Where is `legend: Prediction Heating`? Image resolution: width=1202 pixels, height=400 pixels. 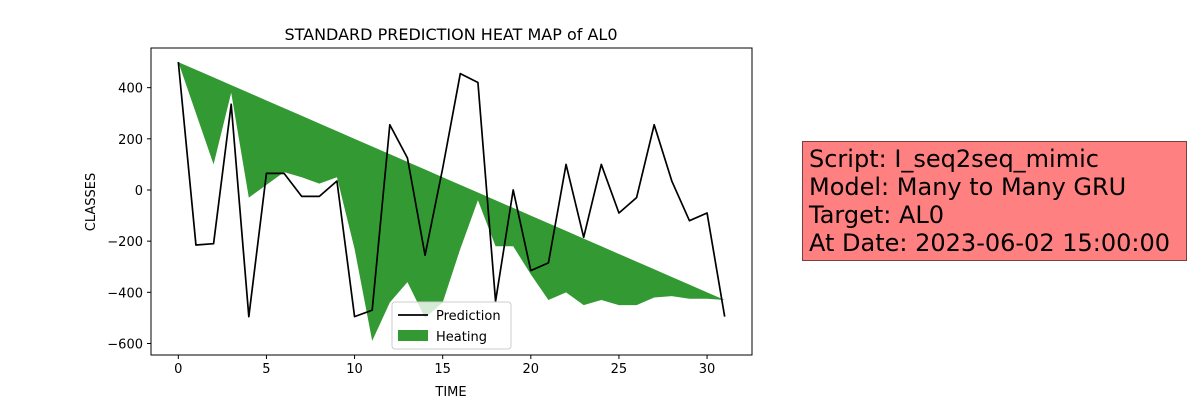
legend: Prediction Heating is located at coordinates (451, 325).